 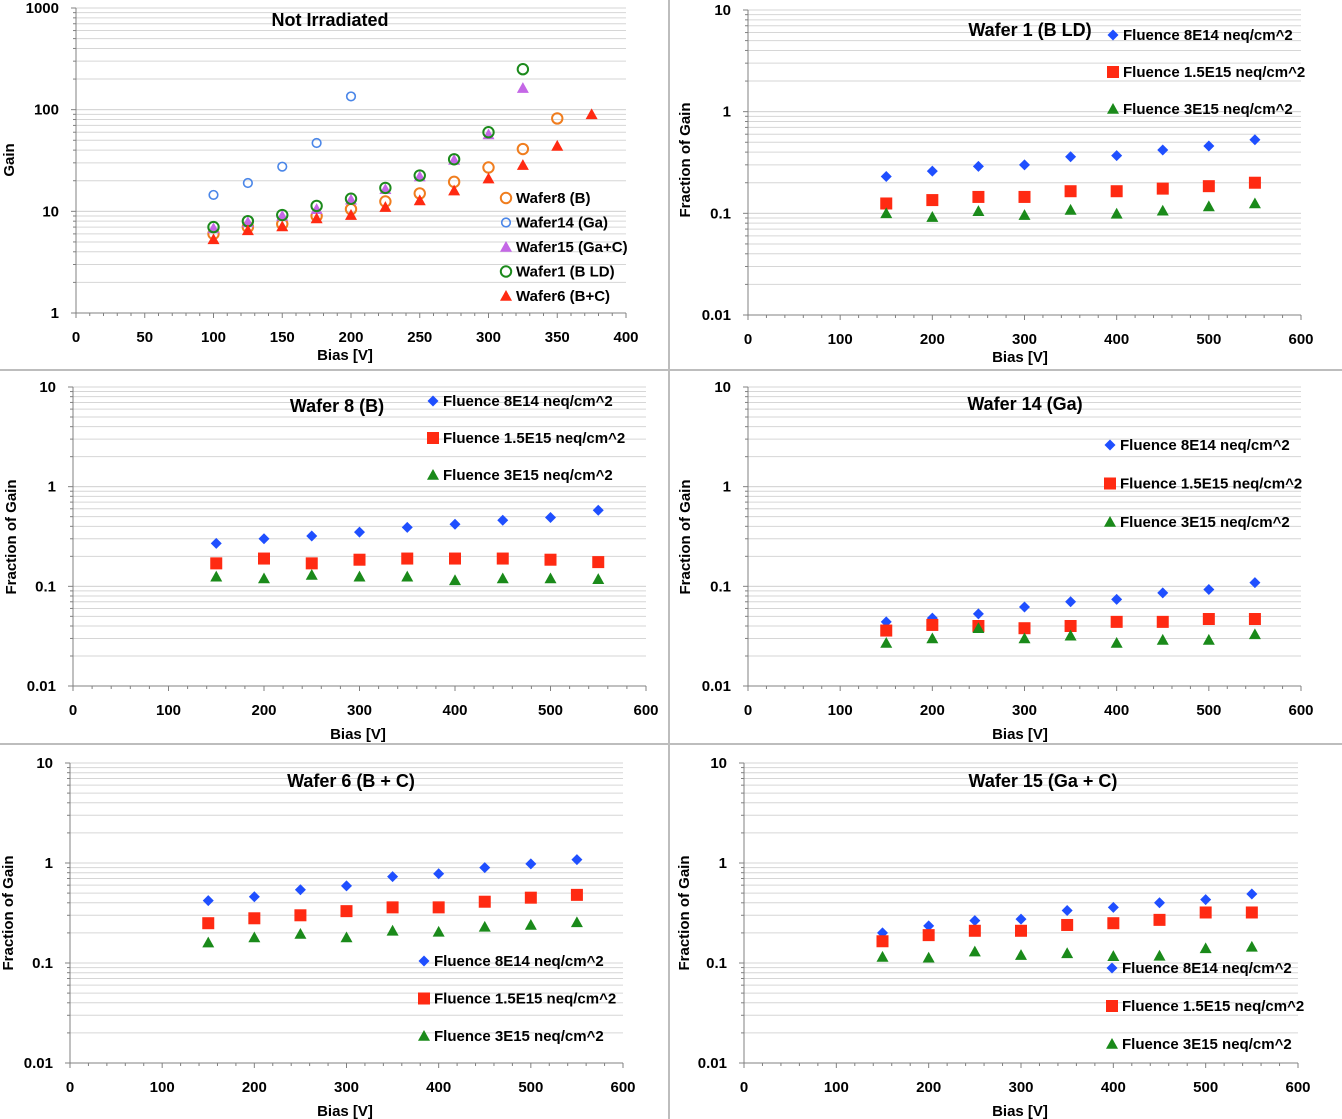 I want to click on chart-title: Wafer 6 (B + C), so click(x=351, y=781).